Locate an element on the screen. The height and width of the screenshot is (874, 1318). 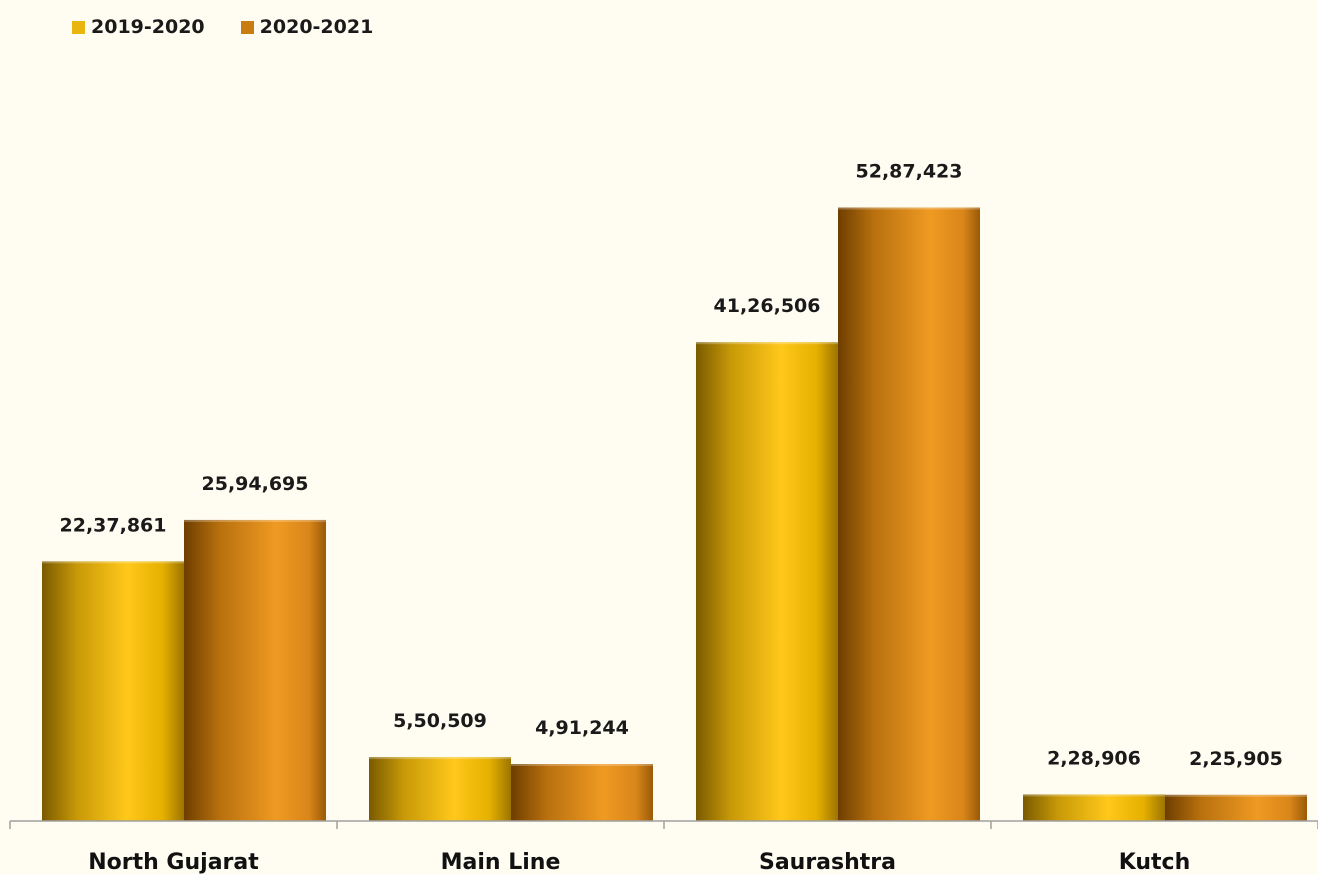
legend-item-series-2: 2020-2021 is located at coordinates (307, 27).